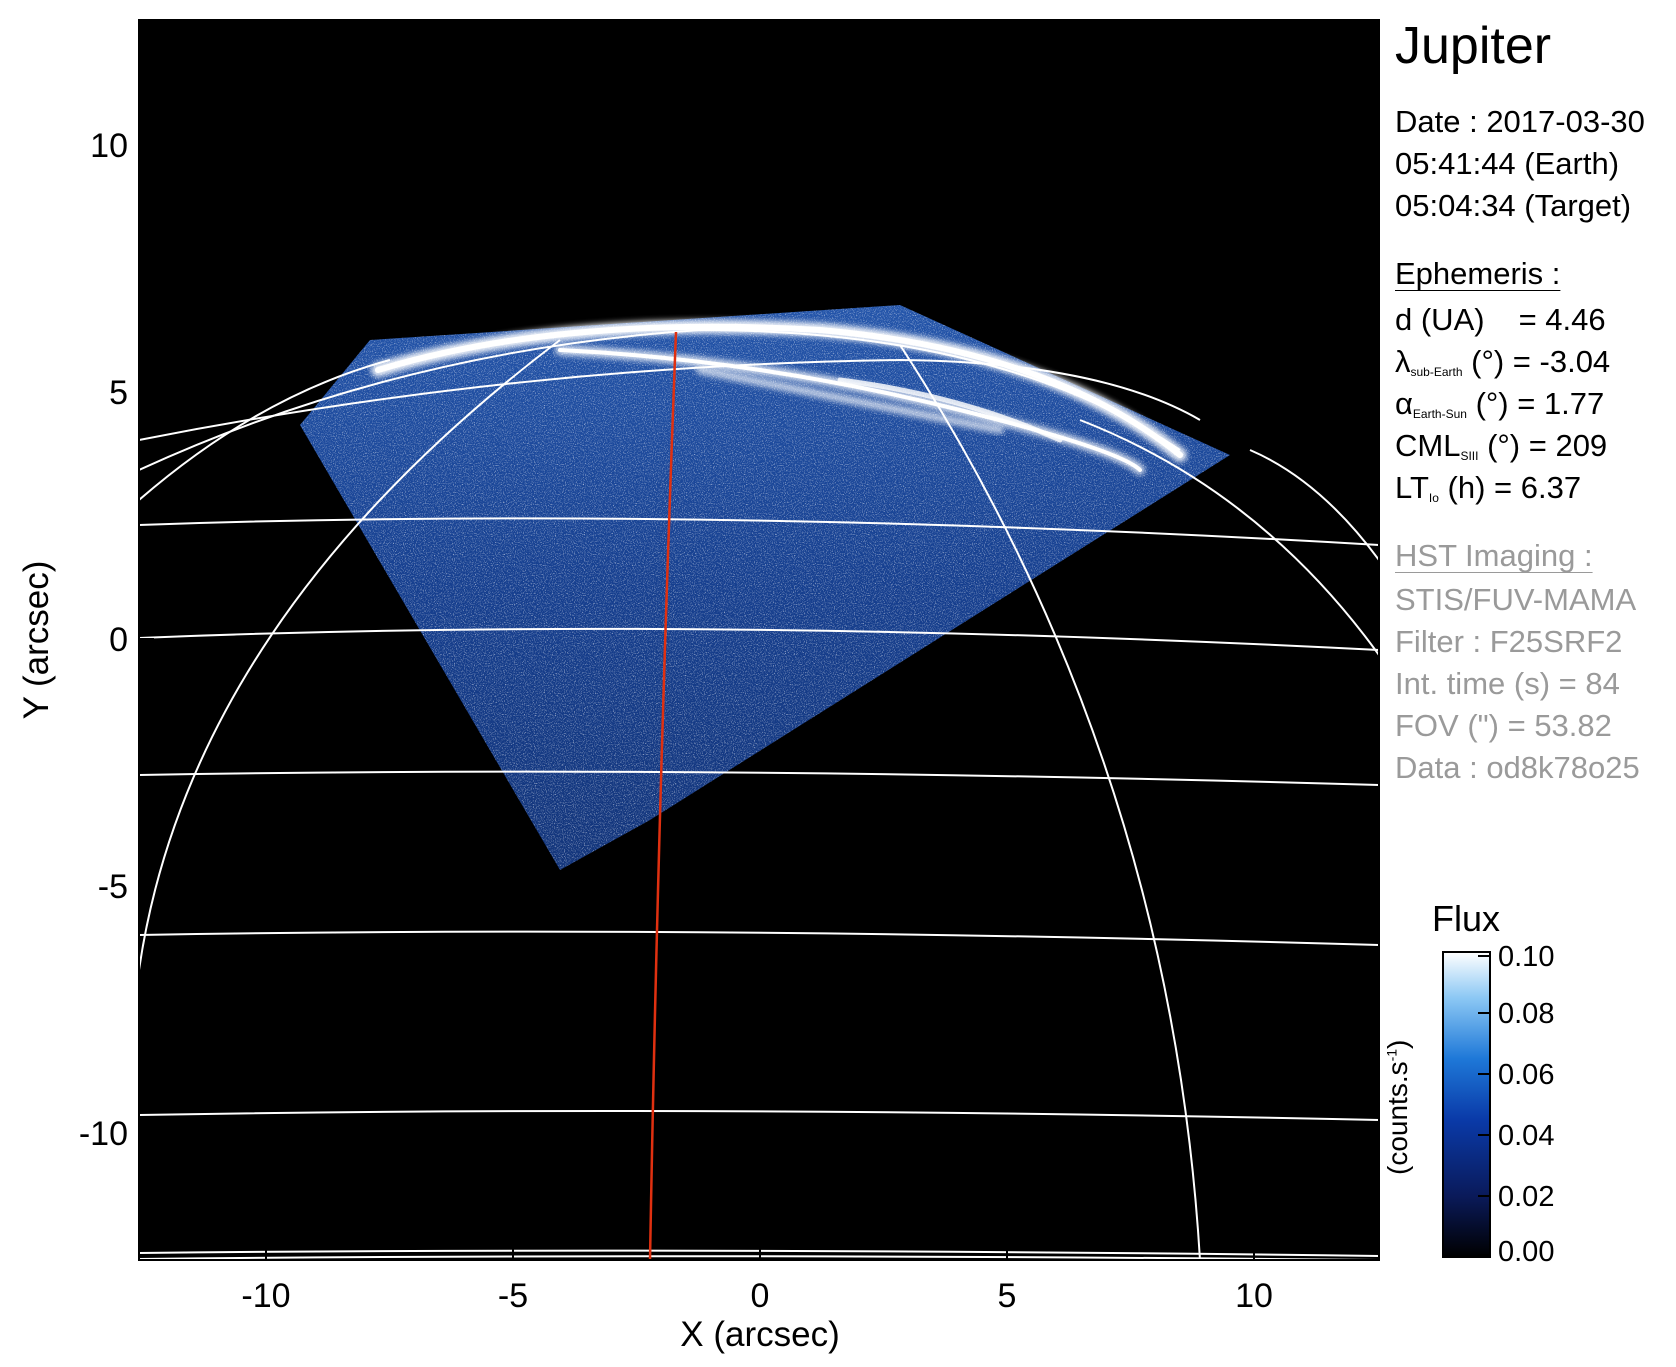 The width and height of the screenshot is (1676, 1367). What do you see at coordinates (1526, 1014) in the screenshot?
I see `colorbar-tick-label: 0.08` at bounding box center [1526, 1014].